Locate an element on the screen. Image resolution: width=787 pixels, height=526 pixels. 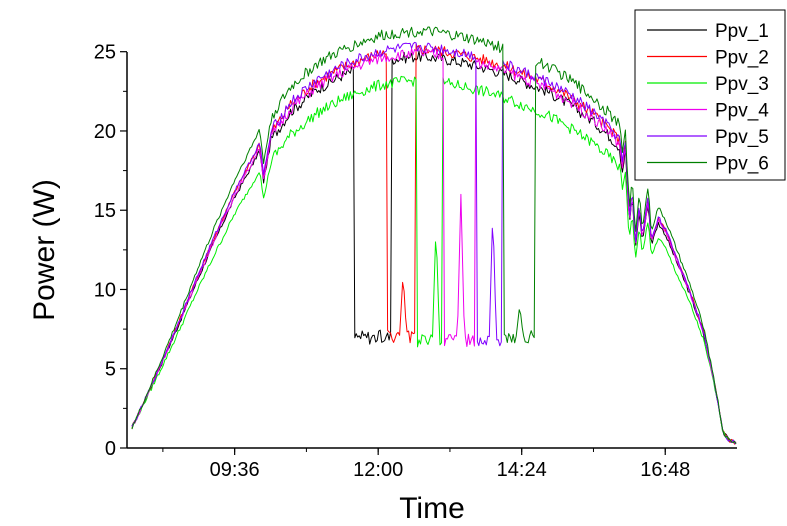
x-axis-title: Time is located at coordinates (432, 508).